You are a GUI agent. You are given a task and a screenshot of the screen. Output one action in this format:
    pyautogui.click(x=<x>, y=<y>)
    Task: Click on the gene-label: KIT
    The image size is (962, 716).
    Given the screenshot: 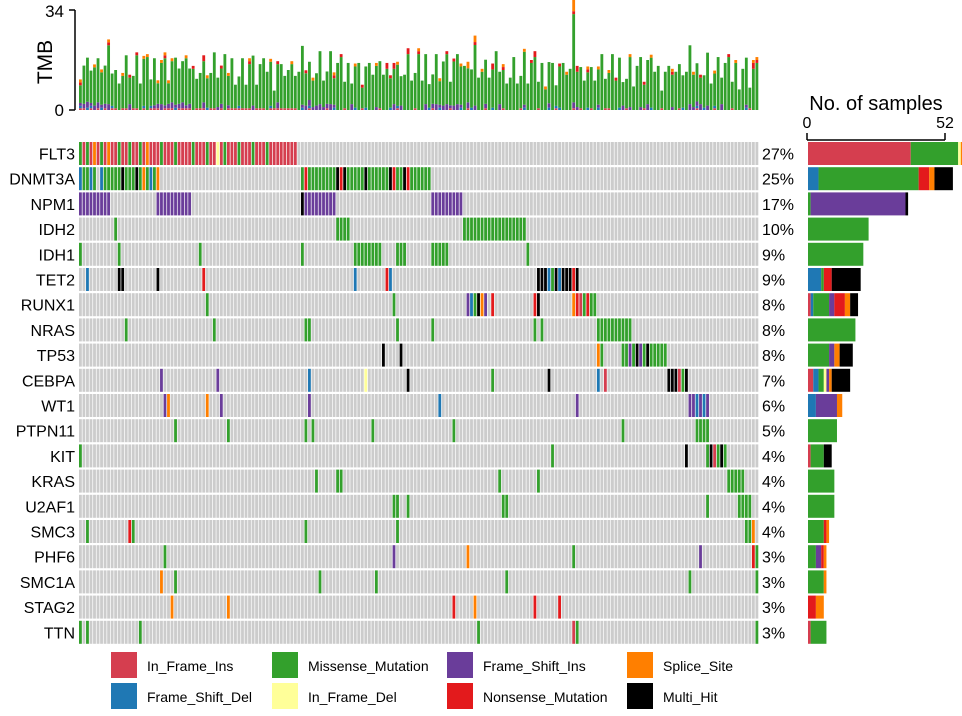 What is the action you would take?
    pyautogui.click(x=62, y=457)
    